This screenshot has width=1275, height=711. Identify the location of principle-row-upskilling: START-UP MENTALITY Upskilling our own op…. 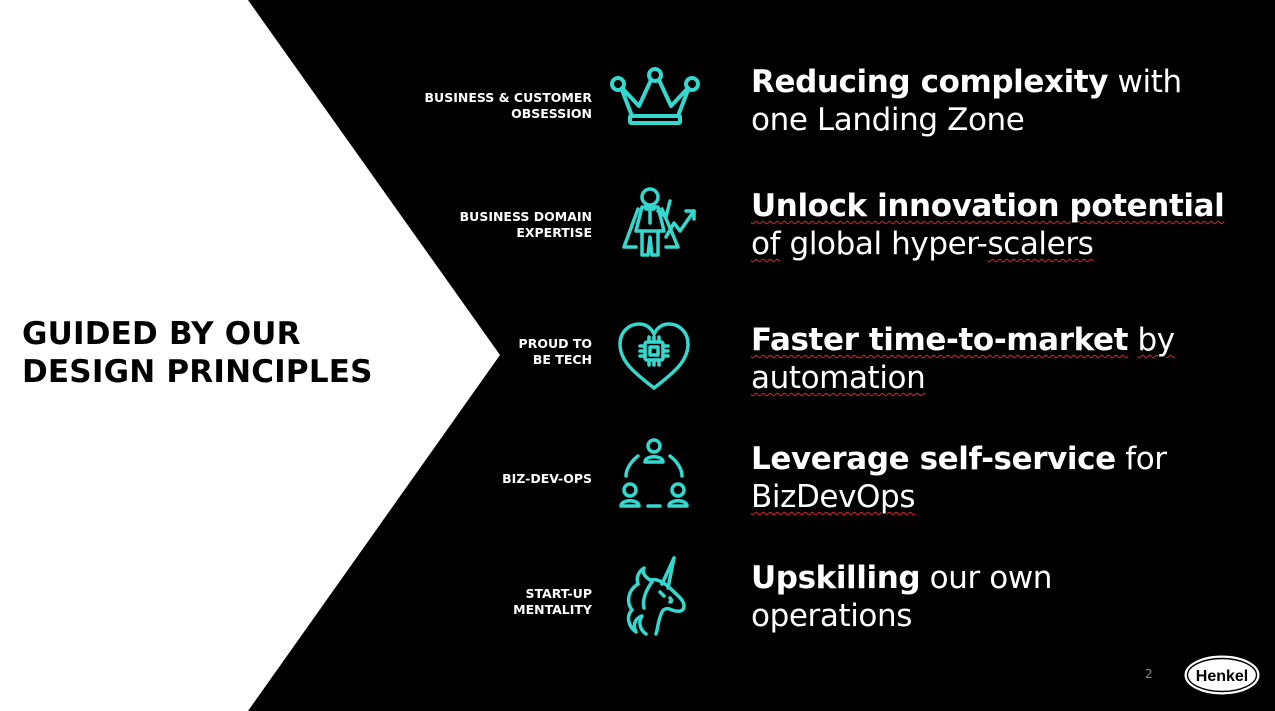
(637, 597).